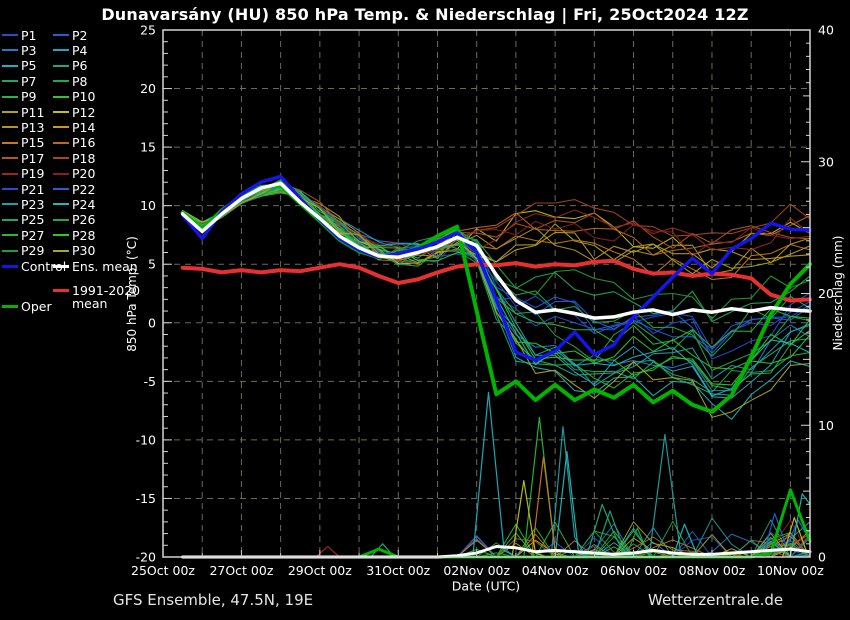 This screenshot has height=620, width=850. I want to click on legend-item-p2: P2, so click(70, 35).